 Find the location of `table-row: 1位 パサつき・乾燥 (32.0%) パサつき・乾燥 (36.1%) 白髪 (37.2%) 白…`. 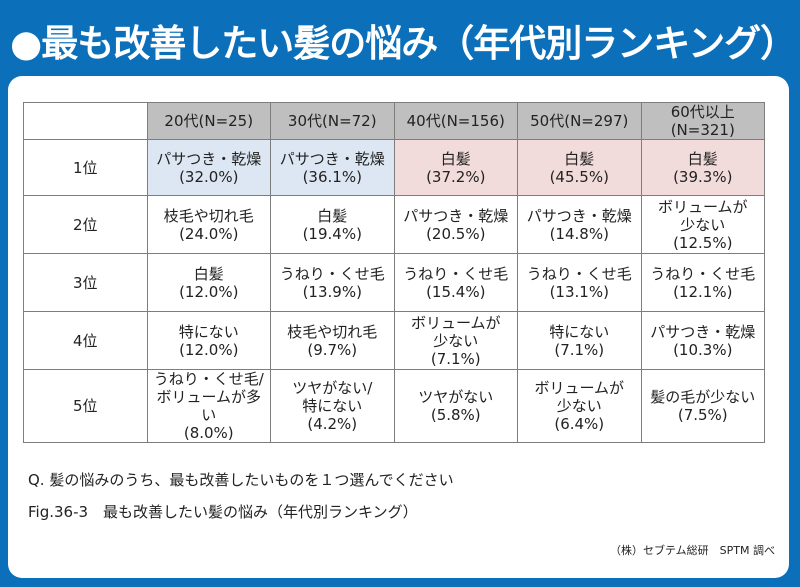

table-row: 1位 パサつき・乾燥 (32.0%) パサつき・乾燥 (36.1%) 白髪 (37.2%) 白… is located at coordinates (394, 167).